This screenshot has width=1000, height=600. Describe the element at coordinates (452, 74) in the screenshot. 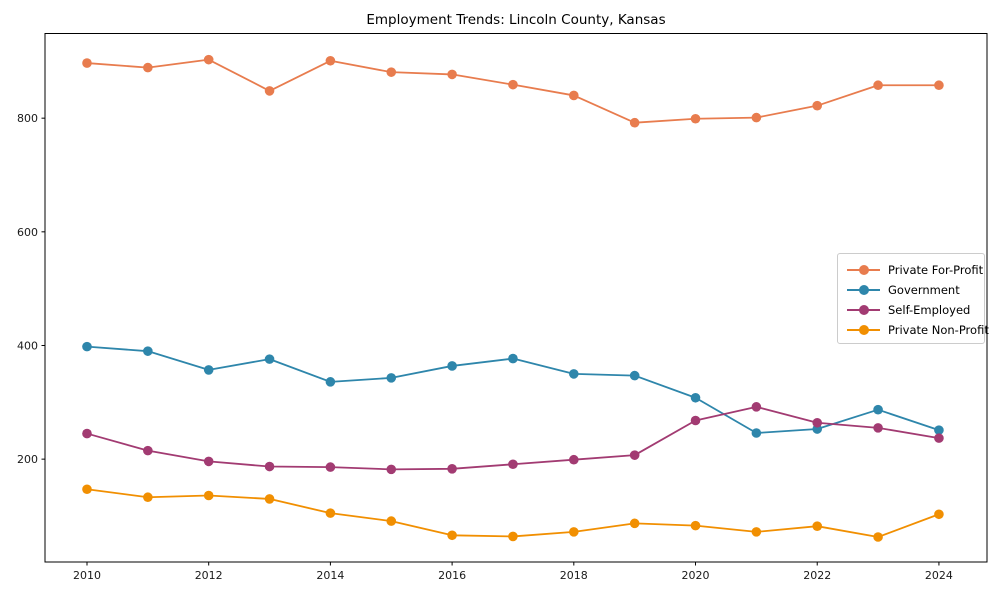

I see `data-point-private-for-profit-2016` at that location.